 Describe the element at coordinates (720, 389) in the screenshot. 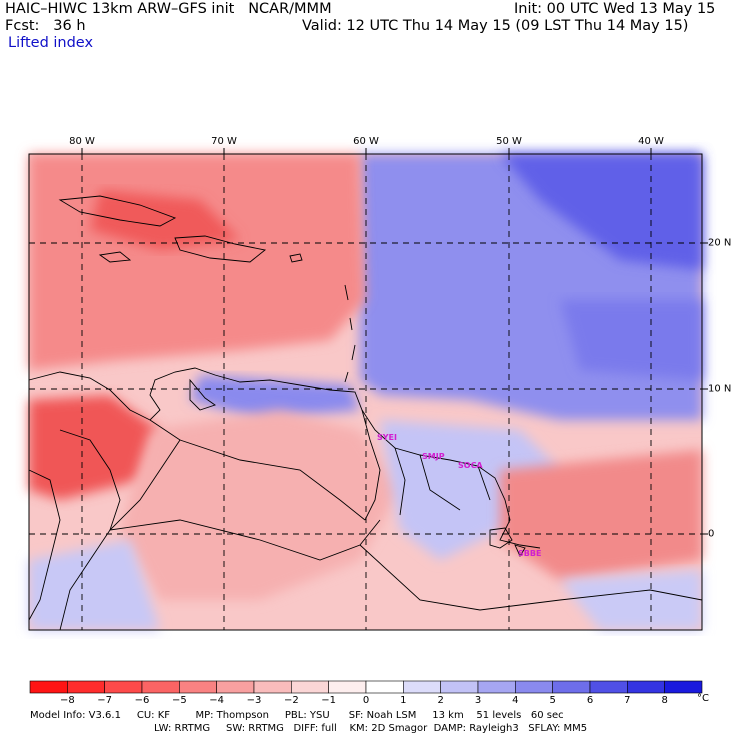

I see `lat-label-10n: 10 N` at that location.